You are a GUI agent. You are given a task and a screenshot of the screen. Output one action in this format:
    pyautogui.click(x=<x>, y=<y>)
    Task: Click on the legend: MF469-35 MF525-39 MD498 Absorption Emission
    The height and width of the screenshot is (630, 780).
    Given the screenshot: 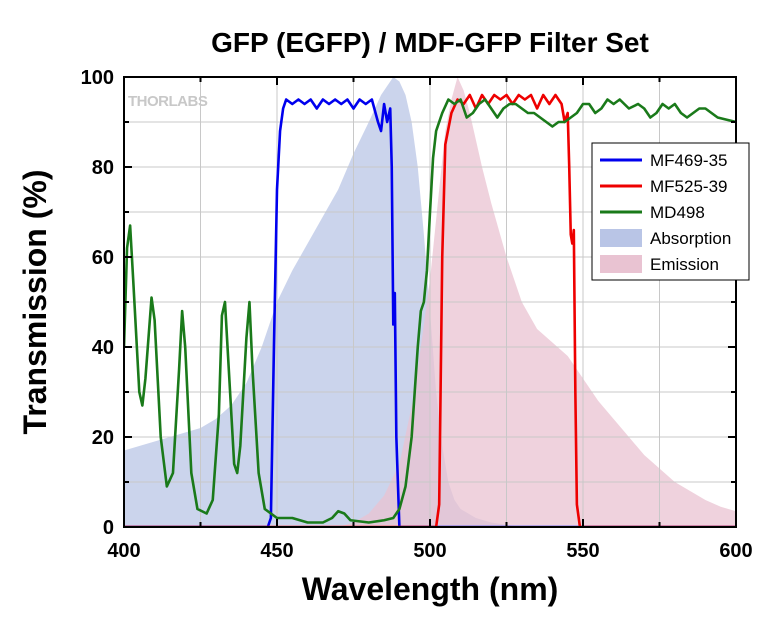 What is the action you would take?
    pyautogui.click(x=670, y=211)
    